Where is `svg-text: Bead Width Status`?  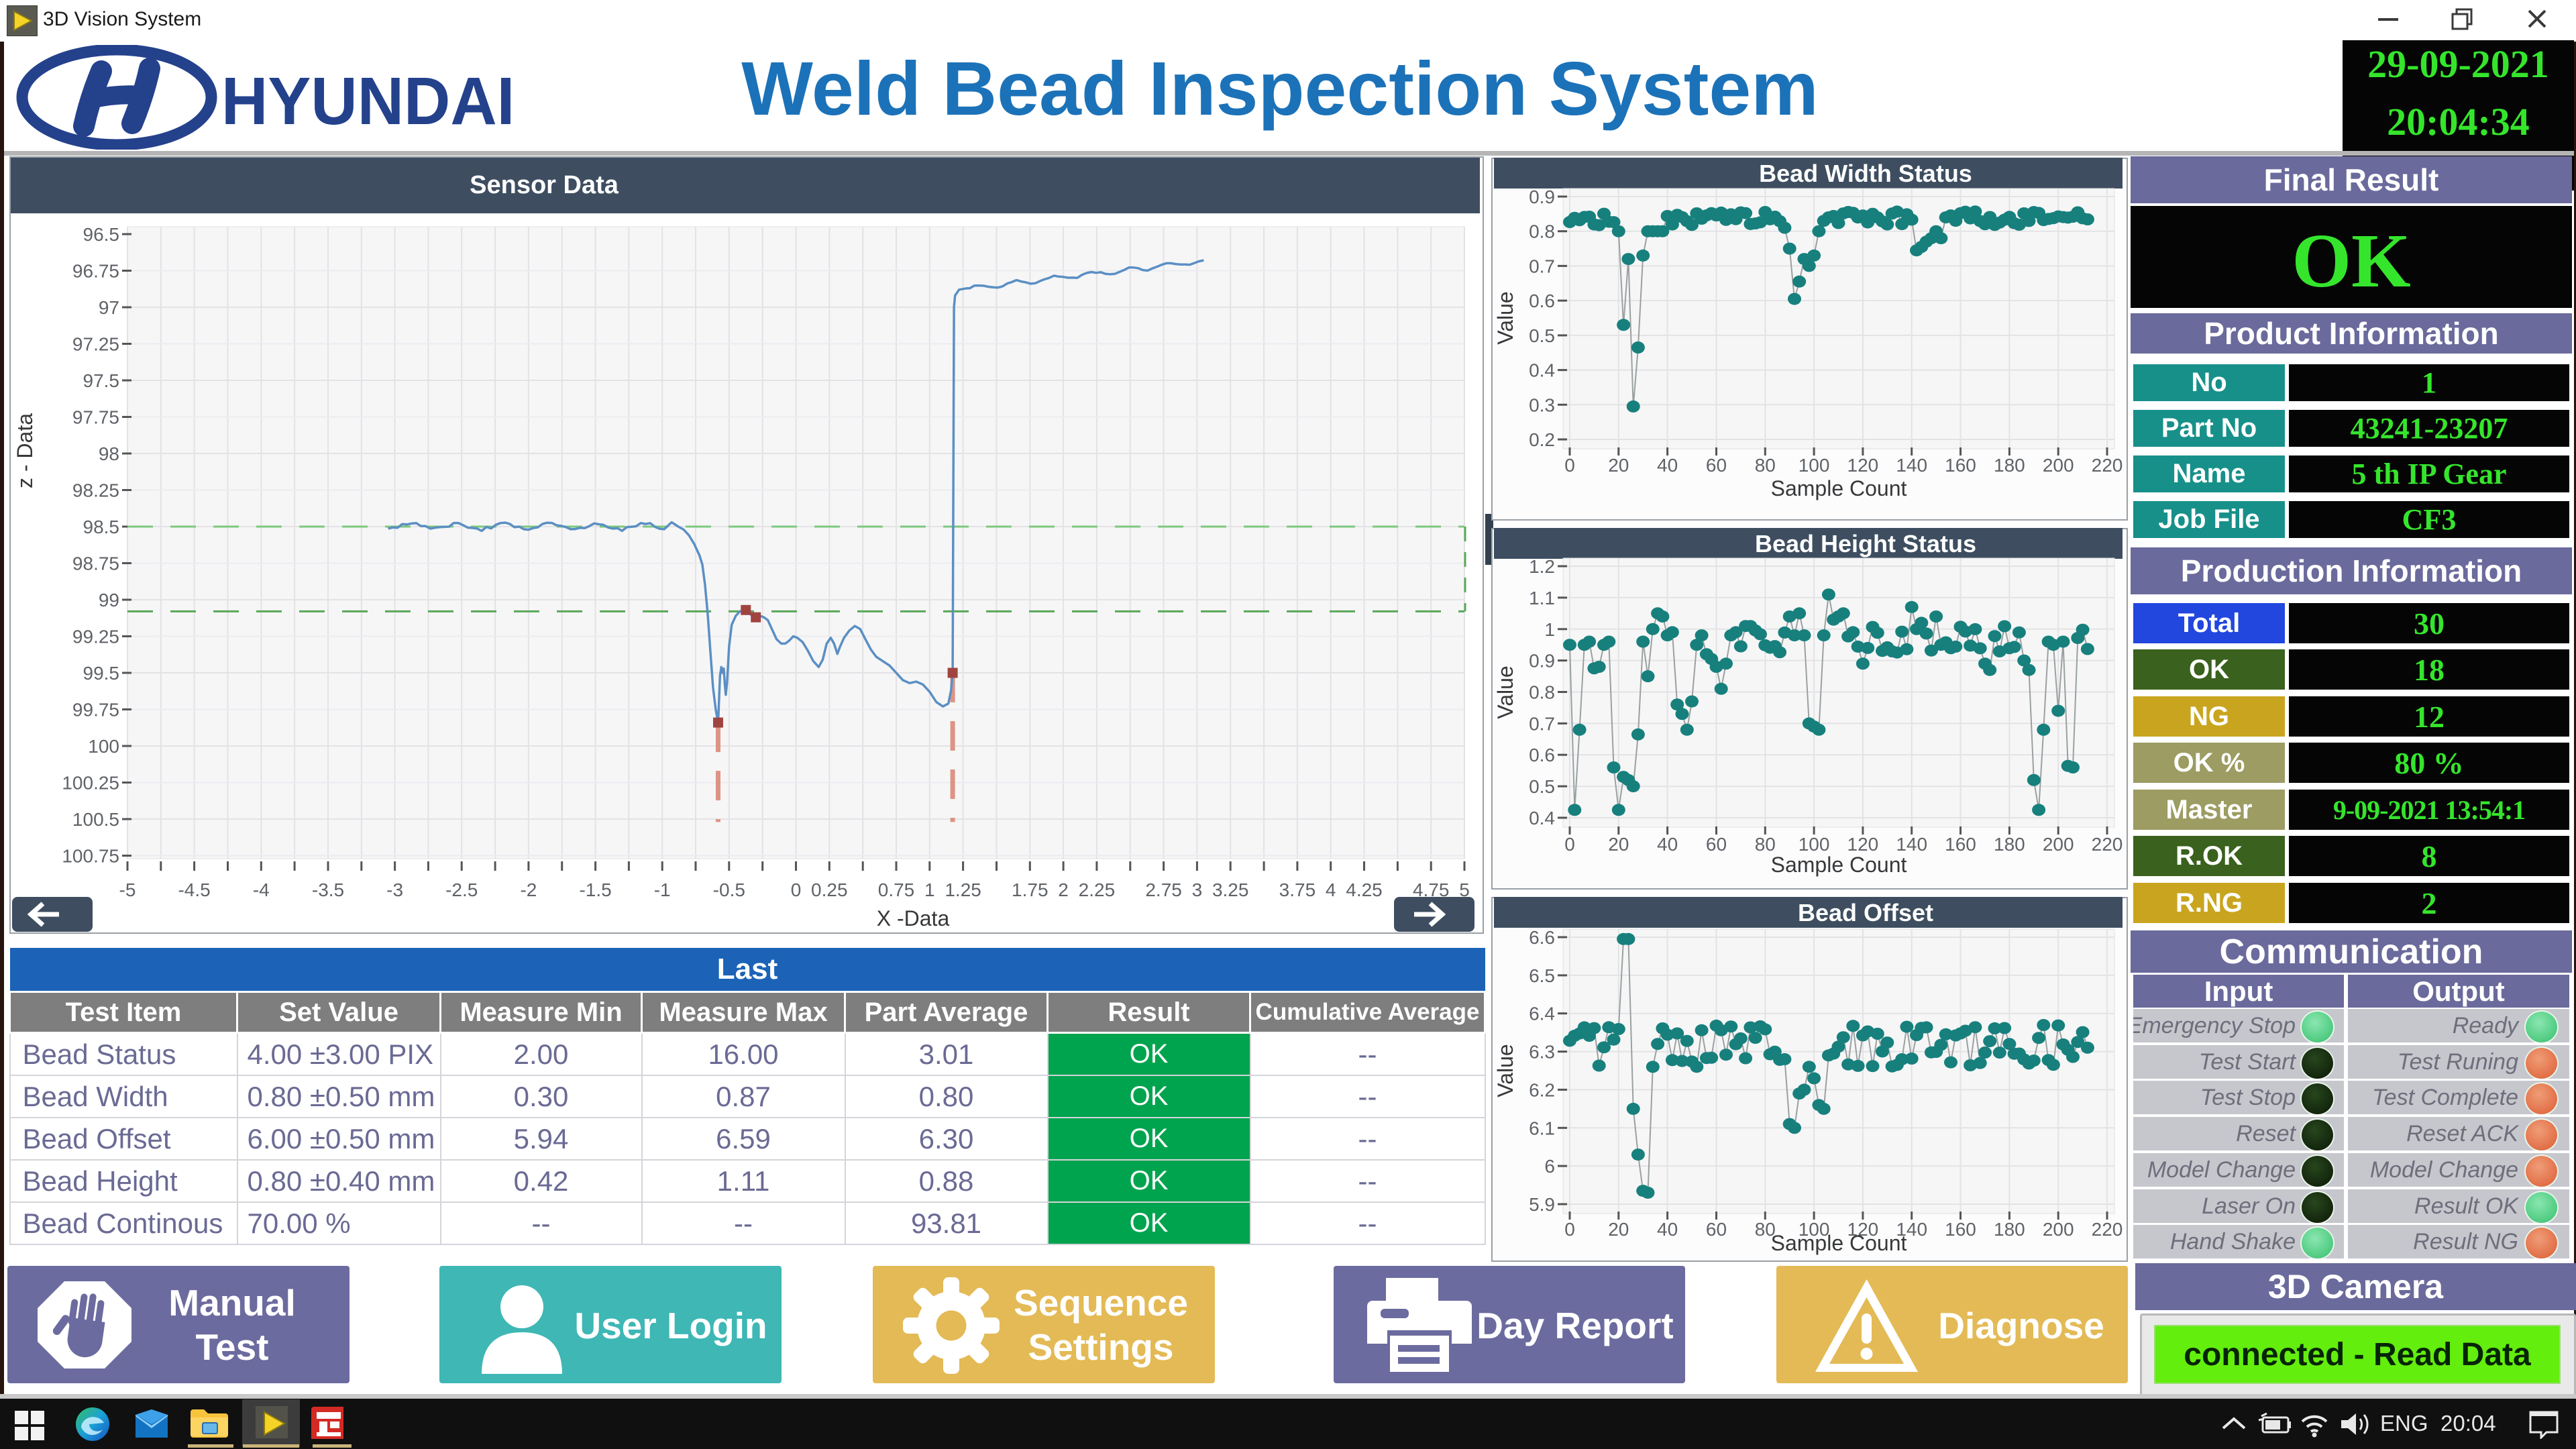
svg-text: Bead Width Status is located at coordinates (1865, 173).